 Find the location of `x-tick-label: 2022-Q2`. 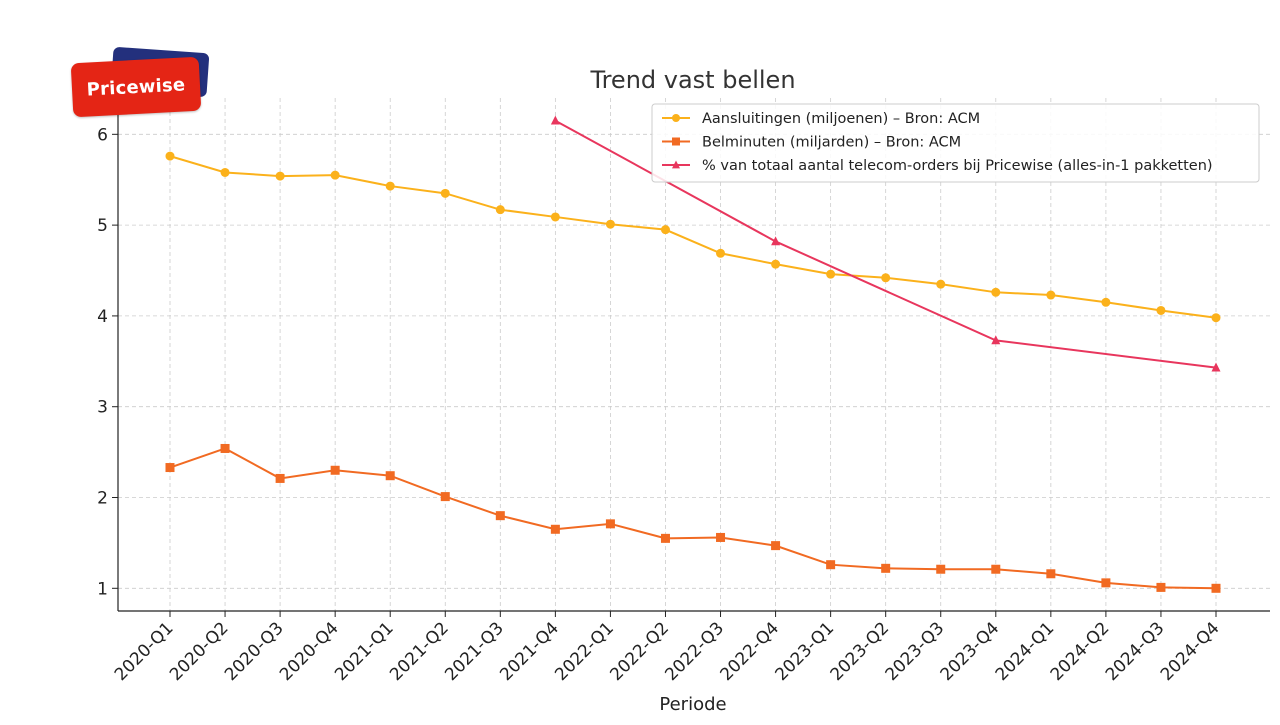

x-tick-label: 2022-Q2 is located at coordinates (639, 651).